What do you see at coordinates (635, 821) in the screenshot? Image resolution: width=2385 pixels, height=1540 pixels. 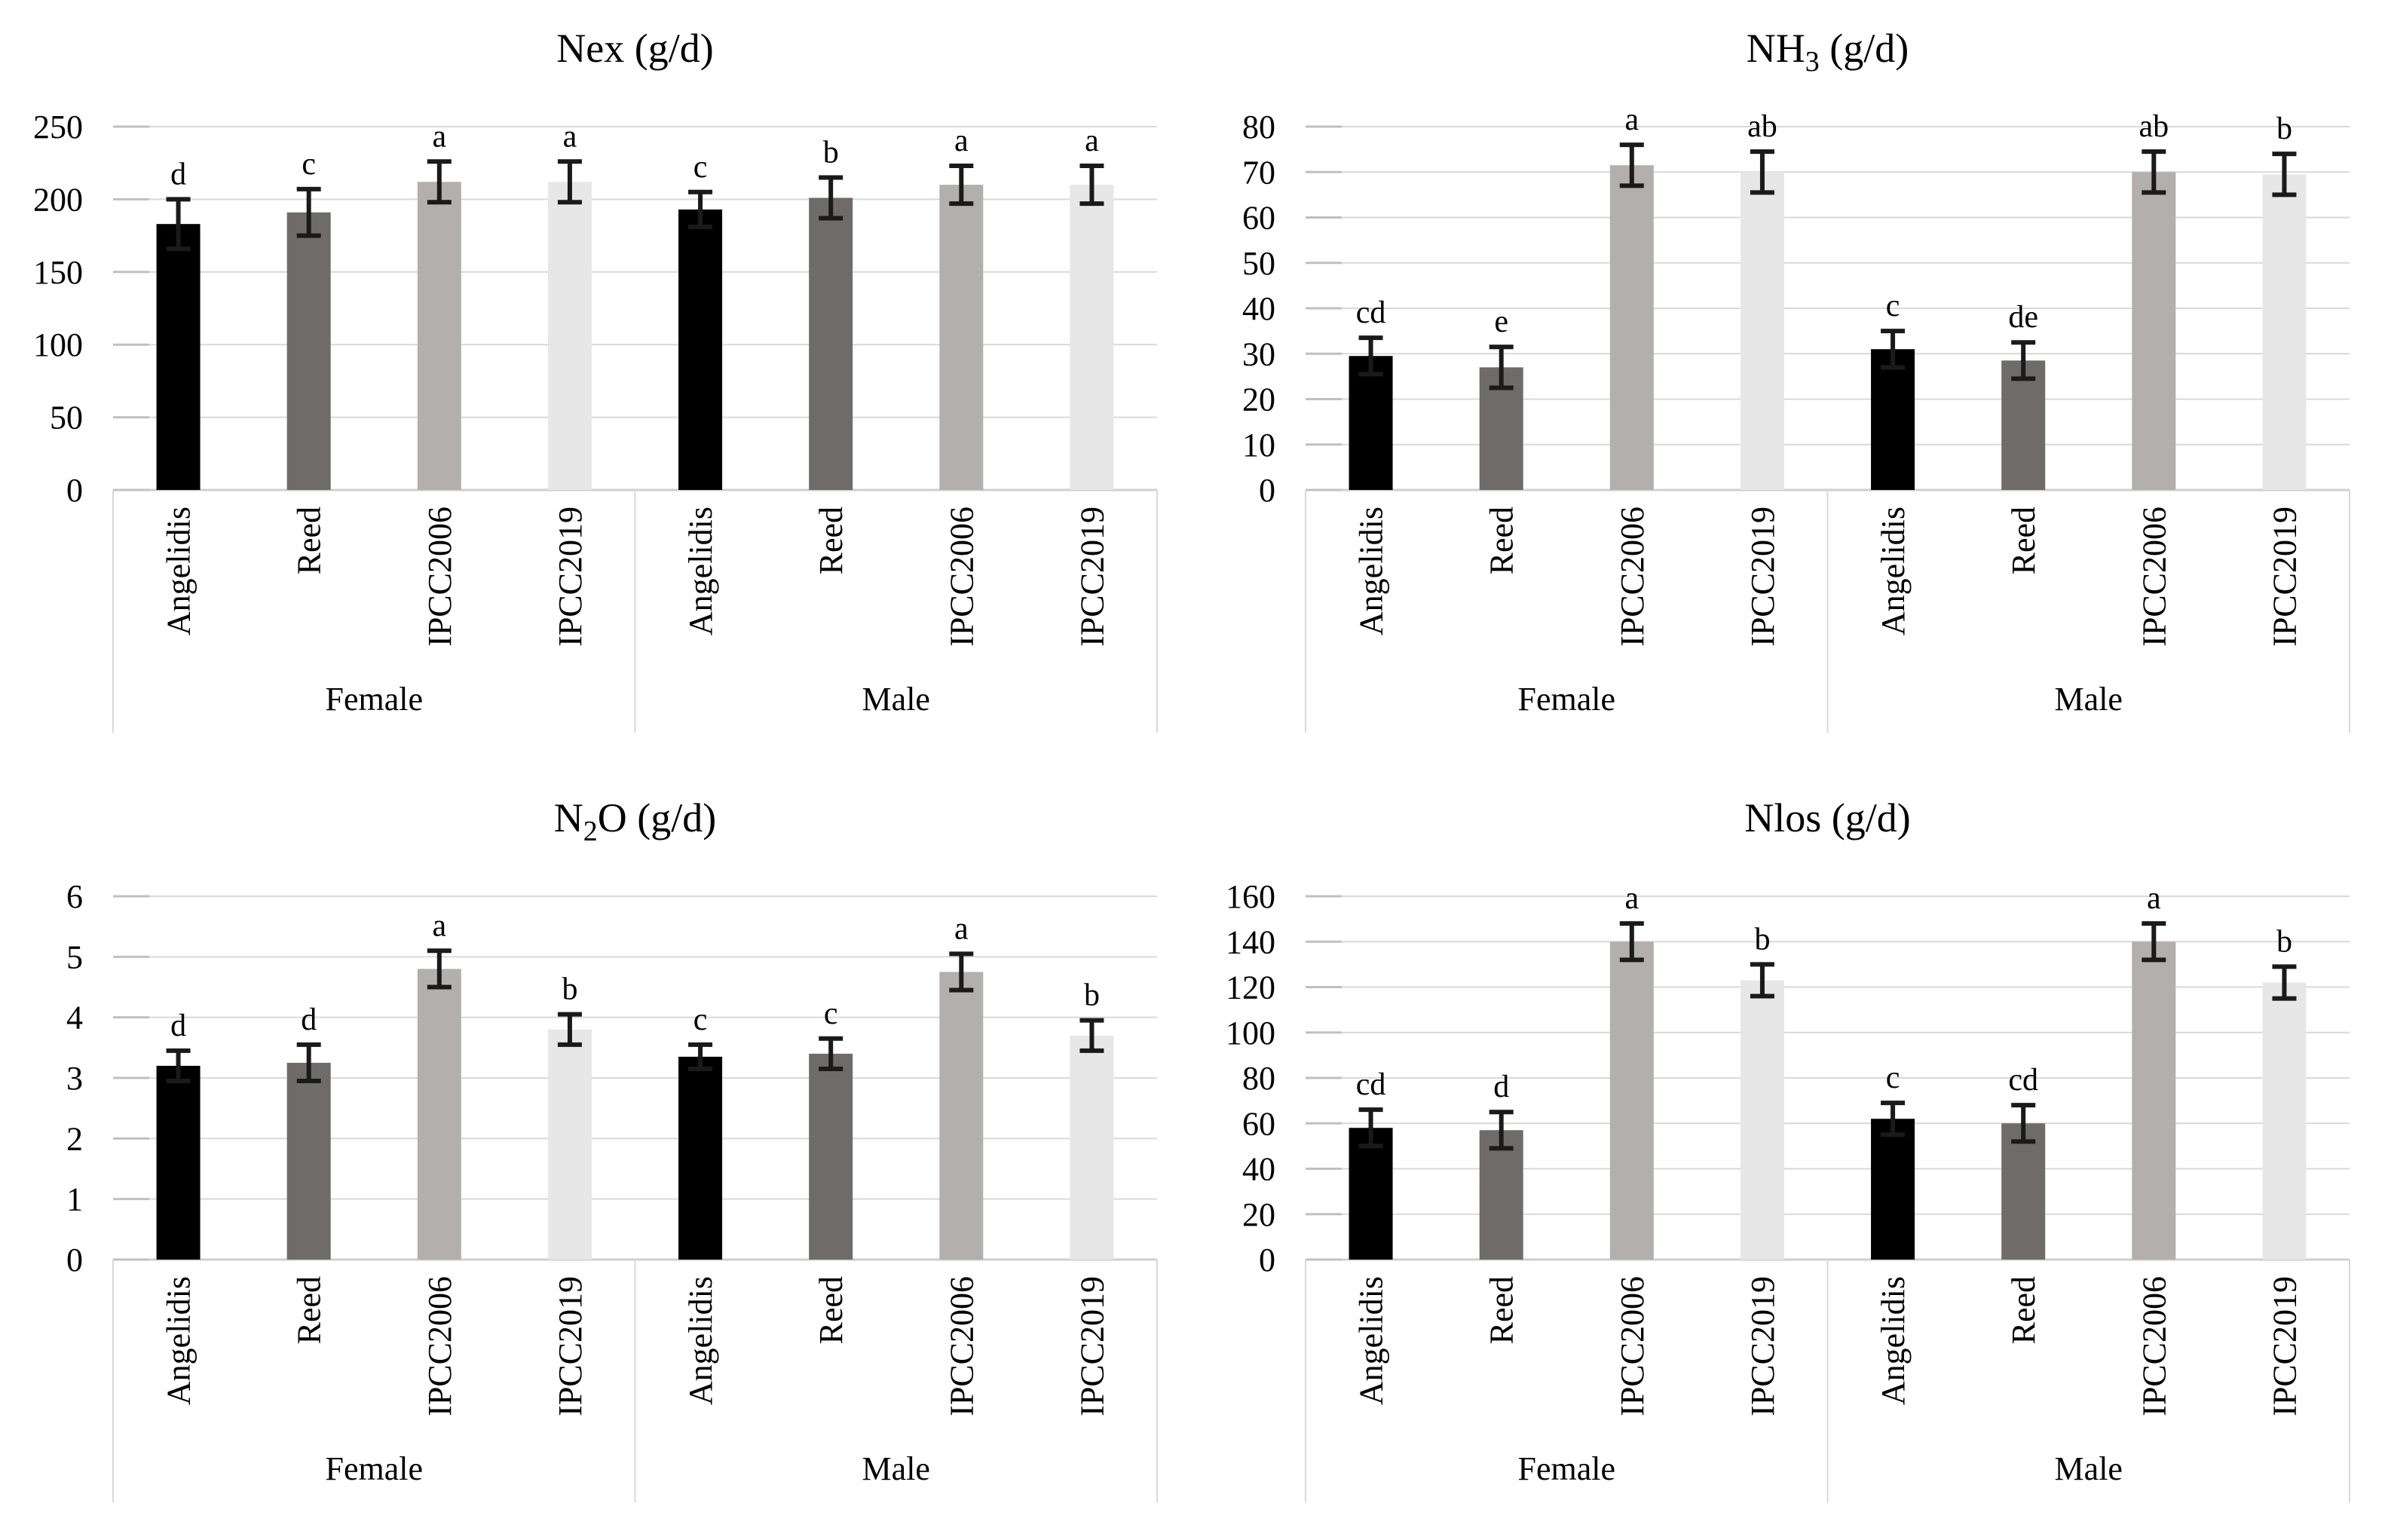 I see `n2o-title: N2O (g/d)` at bounding box center [635, 821].